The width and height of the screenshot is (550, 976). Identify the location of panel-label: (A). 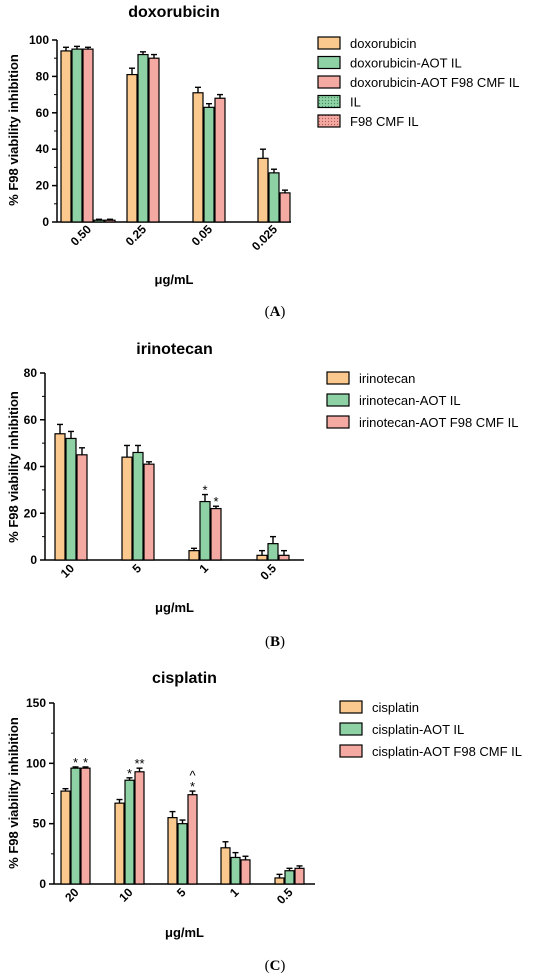
(275, 312).